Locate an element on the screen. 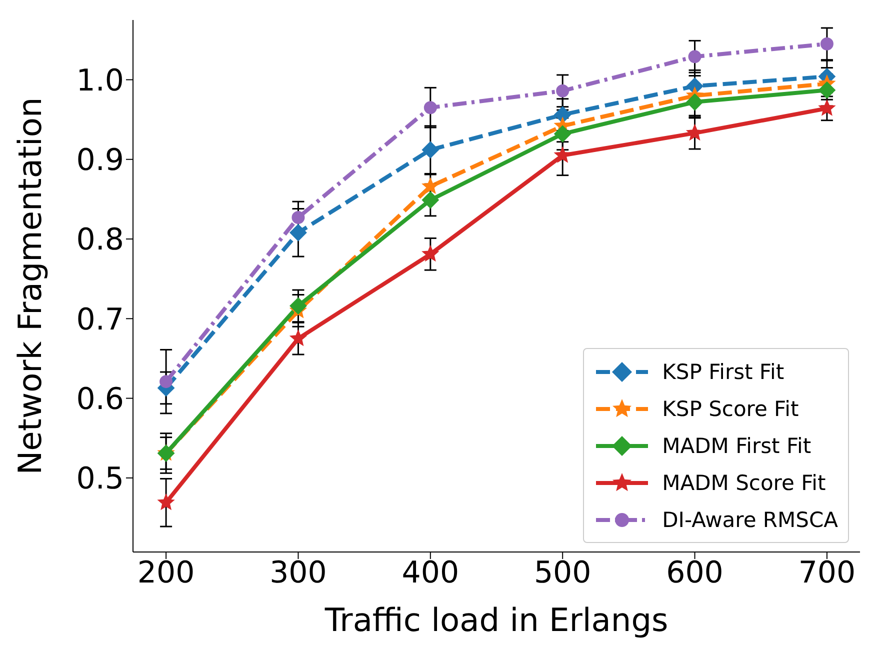 The height and width of the screenshot is (647, 871). x-tick-label: 700 is located at coordinates (827, 572).